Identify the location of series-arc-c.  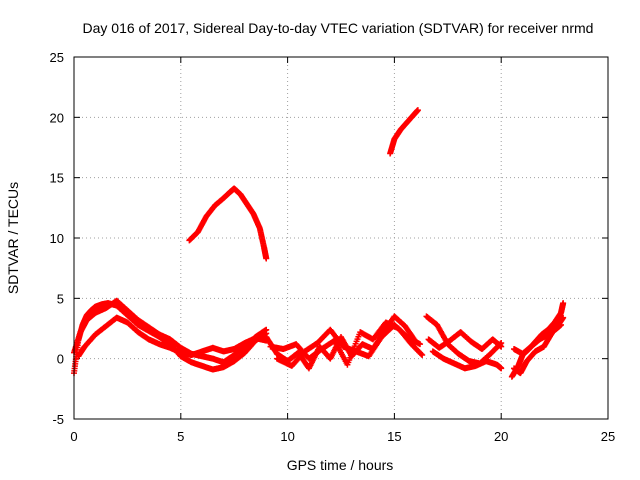
(172, 337).